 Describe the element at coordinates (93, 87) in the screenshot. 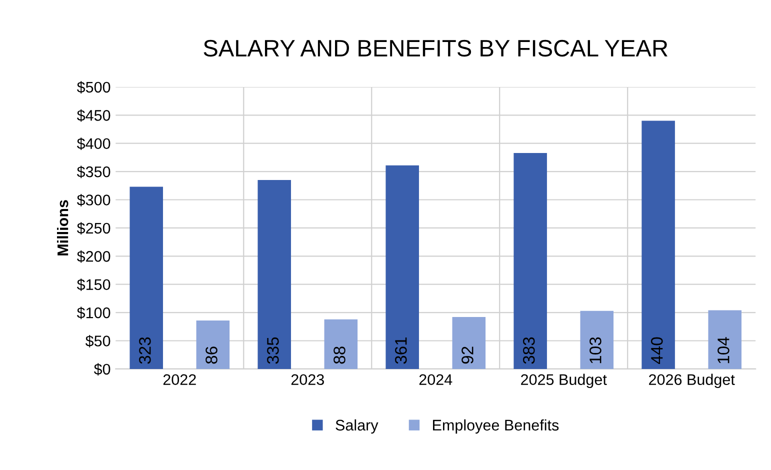

I see `y-tick-label: $500` at that location.